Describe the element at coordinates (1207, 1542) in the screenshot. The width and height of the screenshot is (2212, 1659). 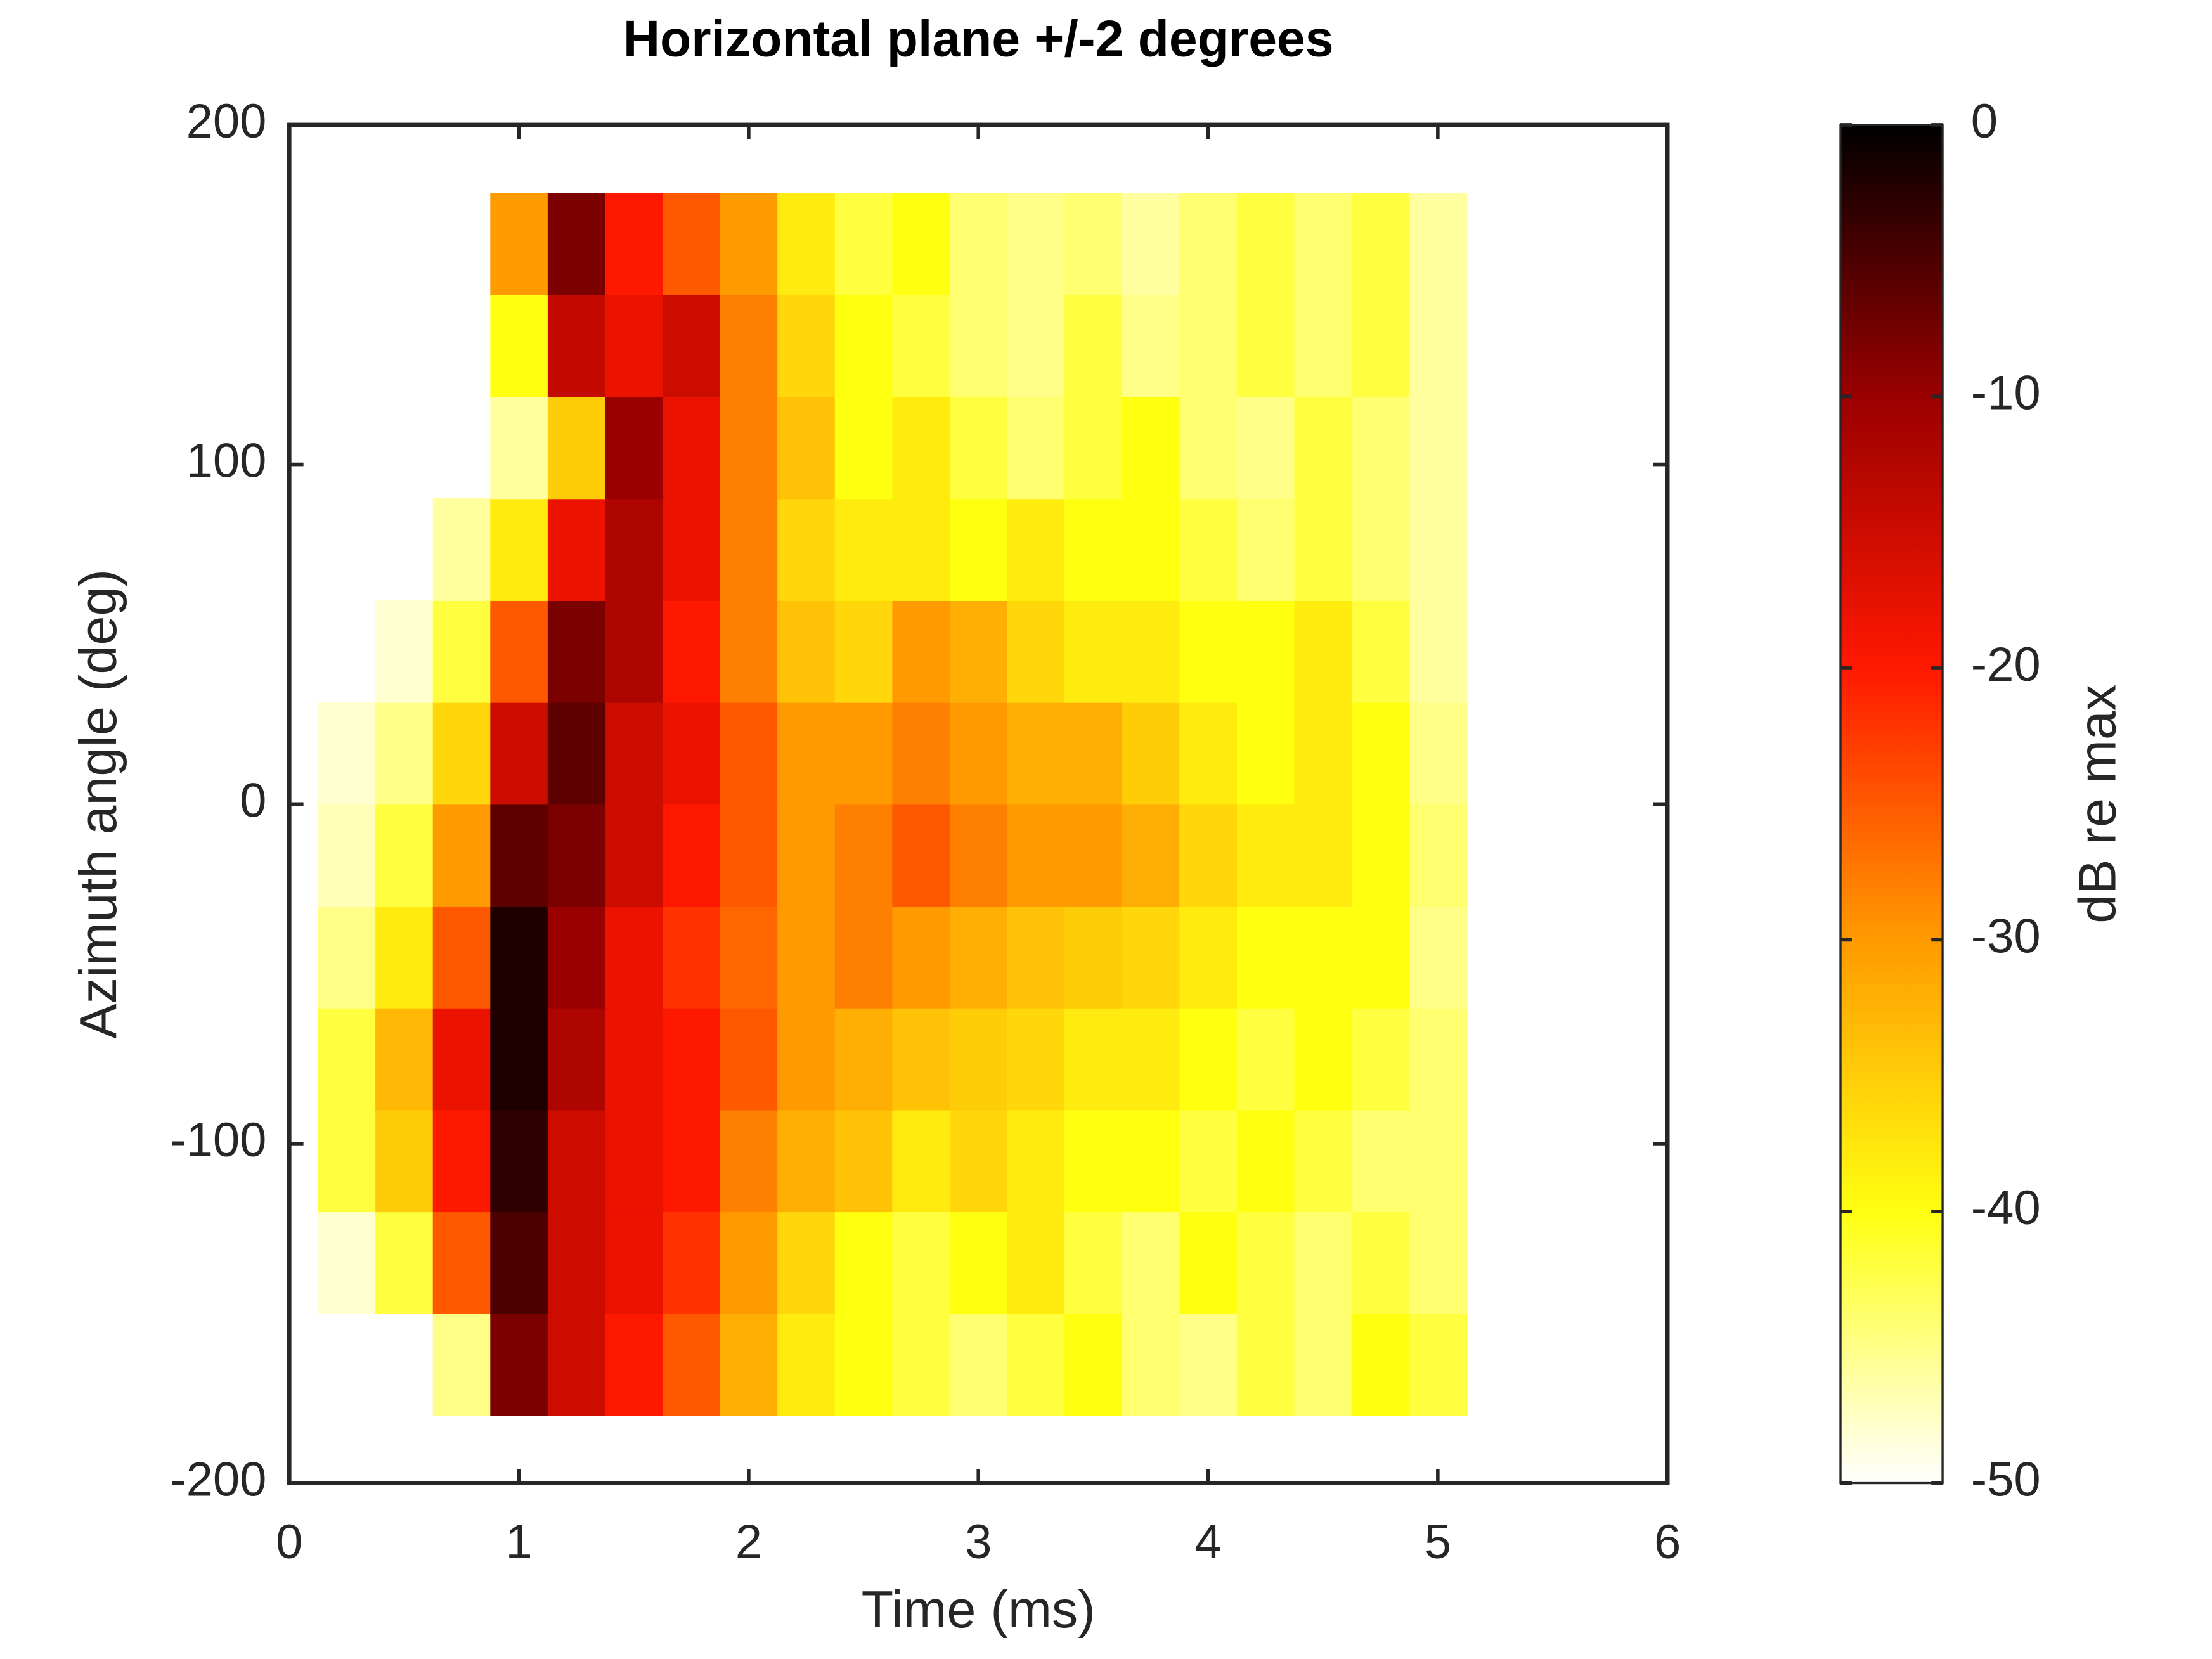
I see `x-tick-label: 4` at that location.